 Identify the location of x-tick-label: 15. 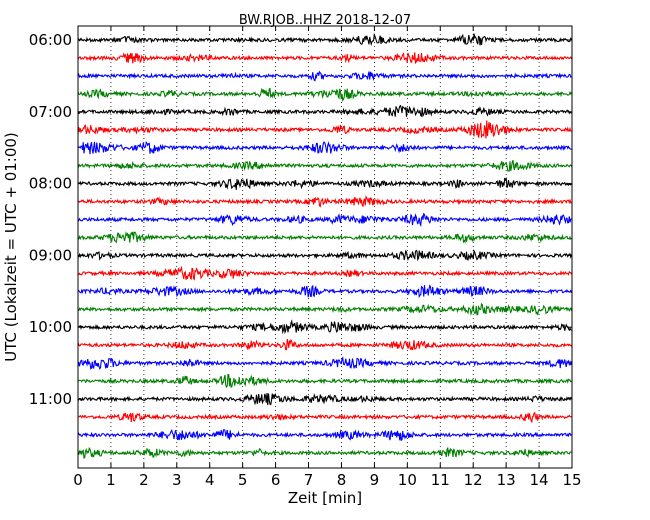
(571, 480).